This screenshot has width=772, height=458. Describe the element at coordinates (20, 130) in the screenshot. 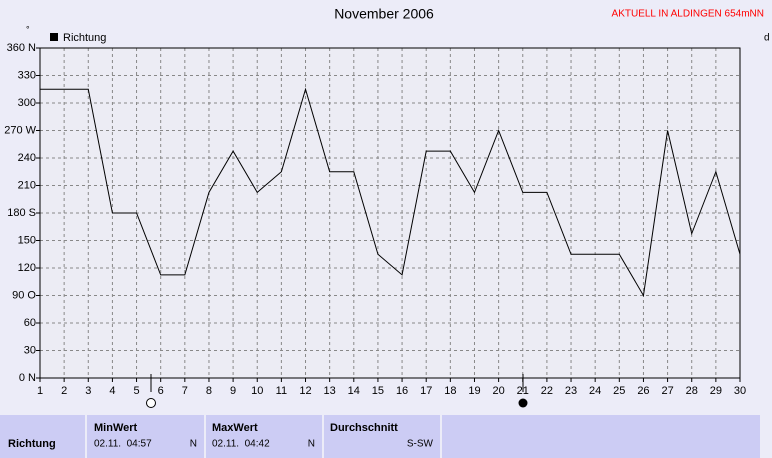

I see `y-tick-label: 270 W` at that location.